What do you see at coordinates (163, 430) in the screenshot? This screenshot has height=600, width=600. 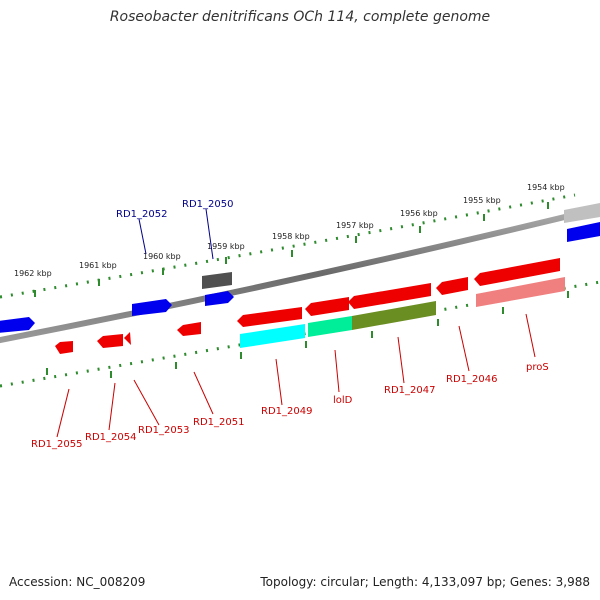 I see `label-rd1-2053: RD1_2053` at bounding box center [163, 430].